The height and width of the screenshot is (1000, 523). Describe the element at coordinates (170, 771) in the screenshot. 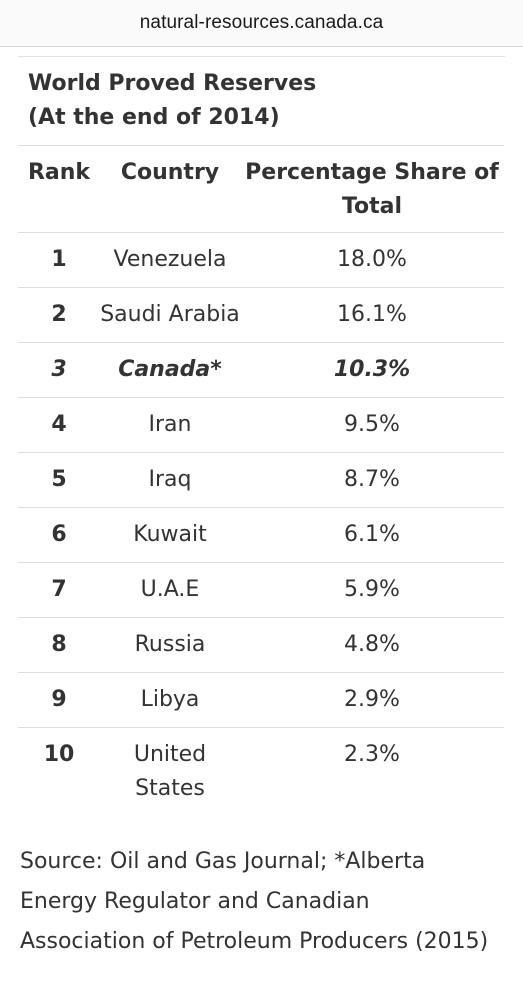

I see `country-cell: United States` at that location.